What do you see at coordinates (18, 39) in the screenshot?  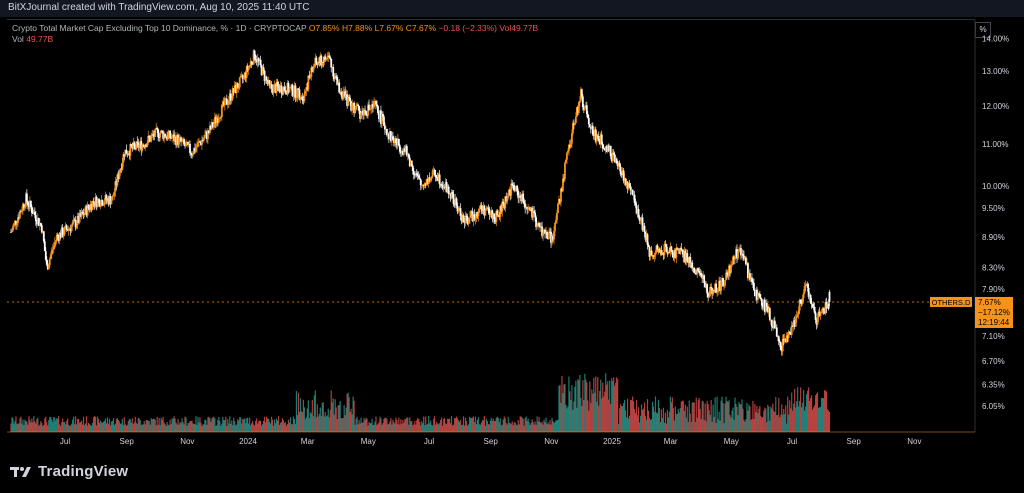 I see `volume-label: Vol` at bounding box center [18, 39].